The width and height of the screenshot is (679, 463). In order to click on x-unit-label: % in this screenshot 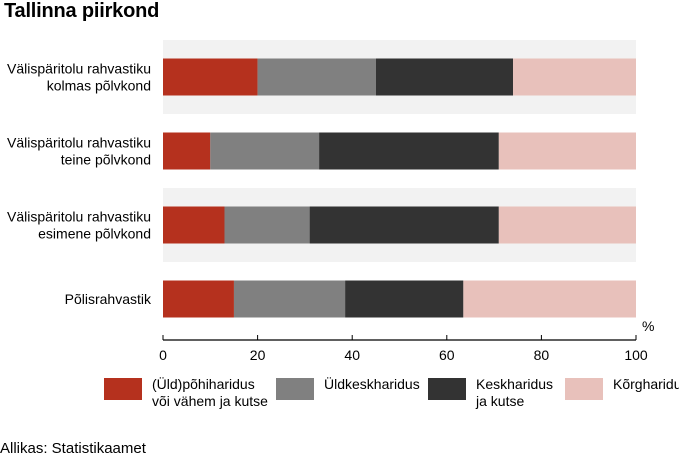, I will do `click(648, 326)`.